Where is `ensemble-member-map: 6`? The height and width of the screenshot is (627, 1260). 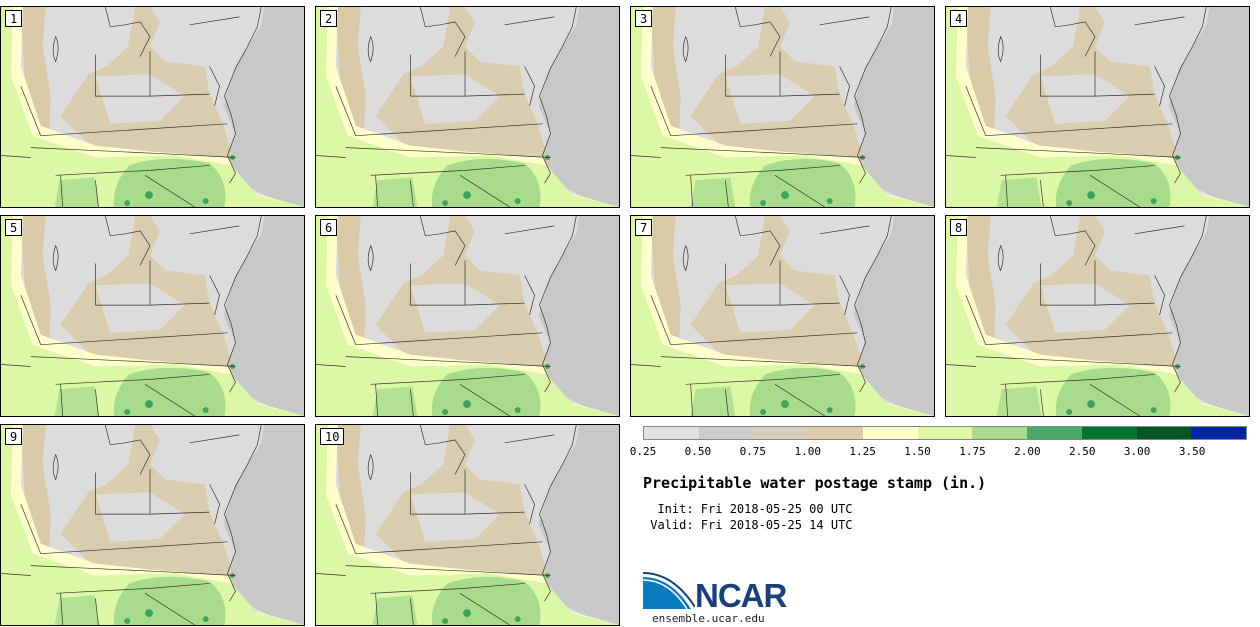 ensemble-member-map: 6 is located at coordinates (467, 316).